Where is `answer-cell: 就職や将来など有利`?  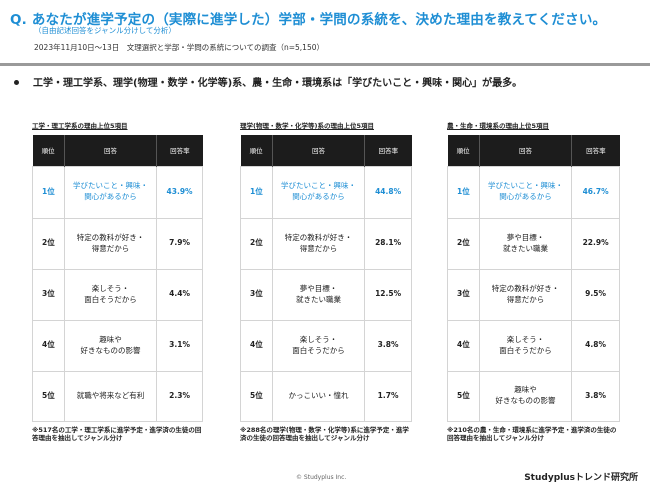 answer-cell: 就職や将来など有利 is located at coordinates (110, 396).